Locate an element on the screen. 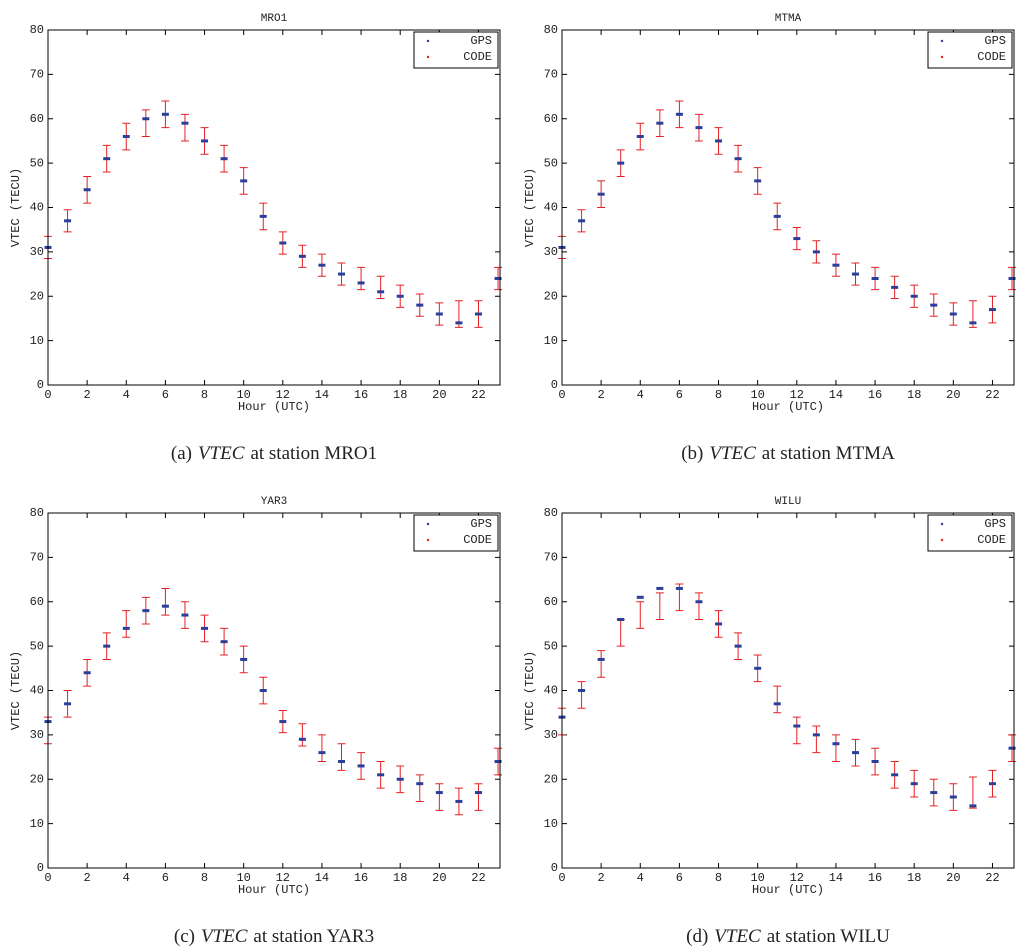  legend-label: GPS is located at coordinates (995, 524).